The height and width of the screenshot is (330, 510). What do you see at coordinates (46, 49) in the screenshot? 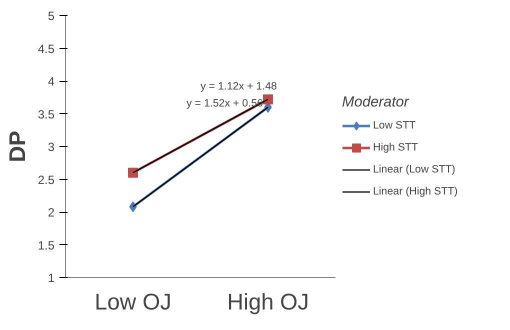
I see `y-tick-label: 4.5` at bounding box center [46, 49].